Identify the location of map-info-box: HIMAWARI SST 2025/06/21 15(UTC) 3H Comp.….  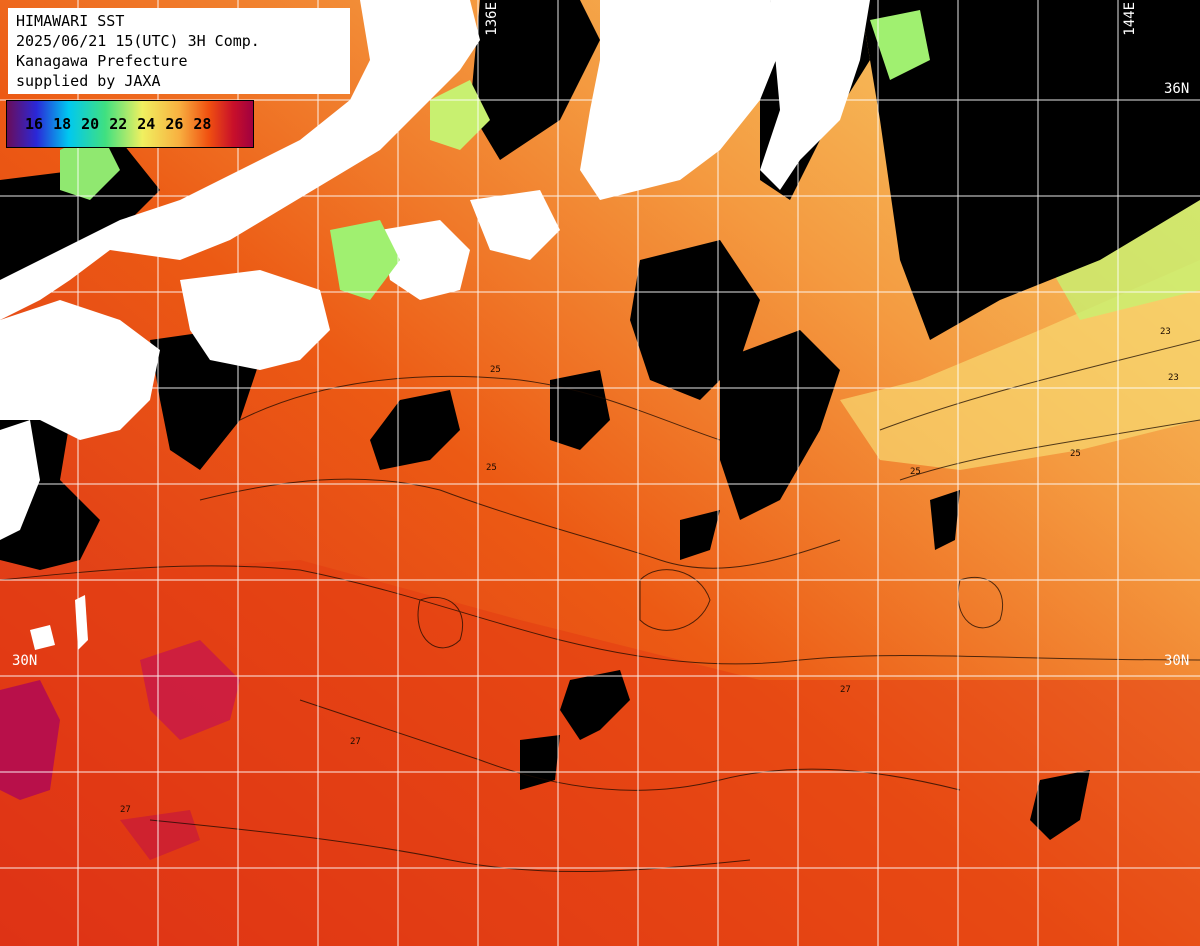
(179, 51).